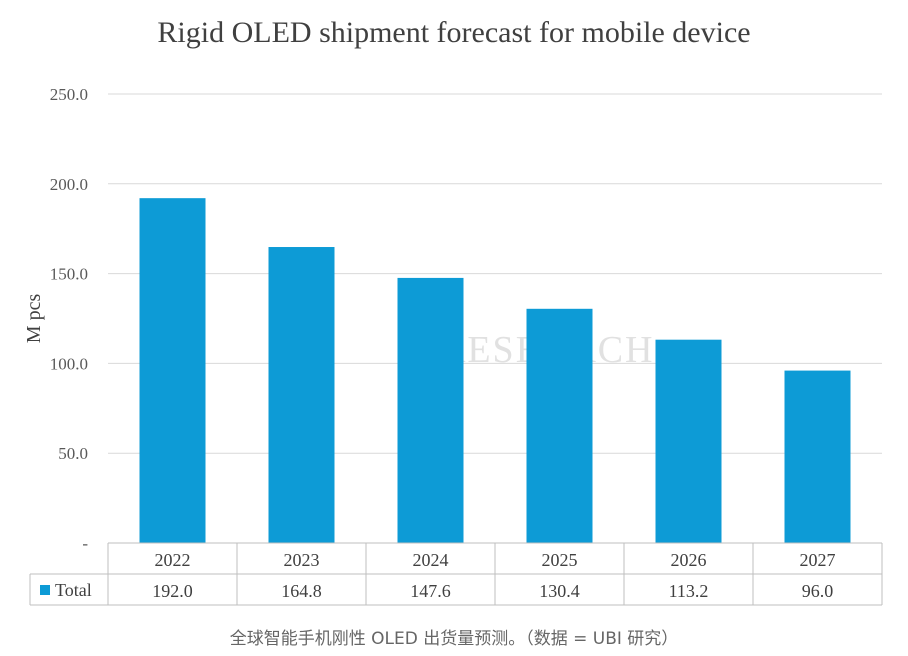  I want to click on data-table-value: 147.6, so click(430, 591).